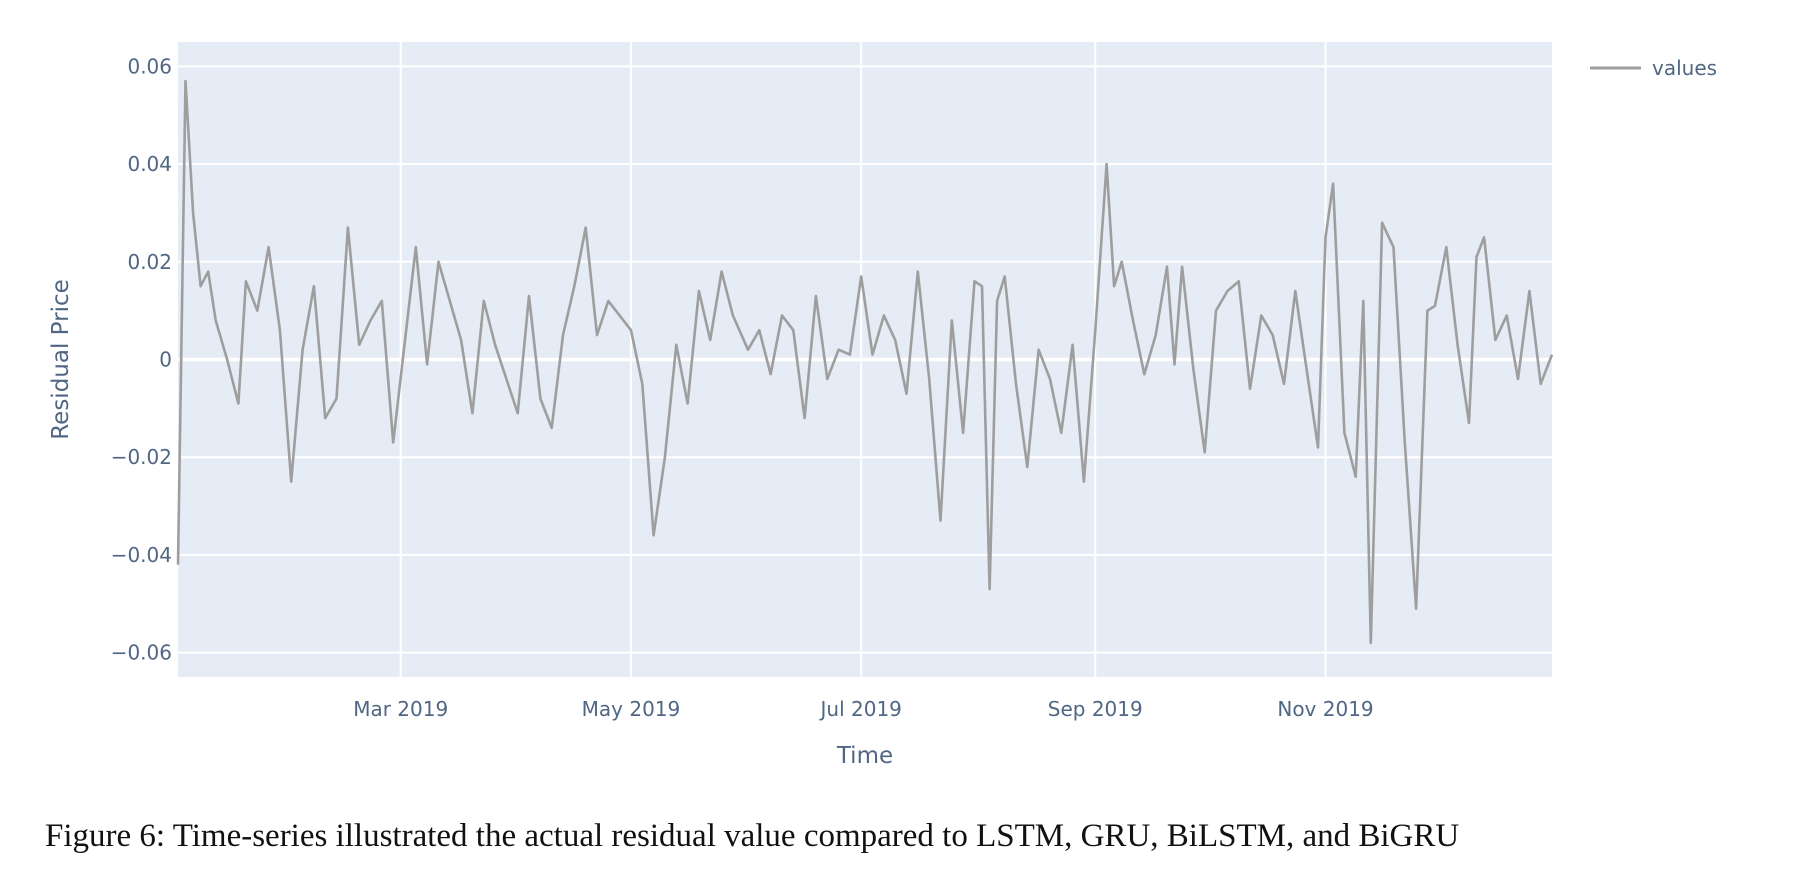  I want to click on y-axis-title: Residual Price, so click(61, 359).